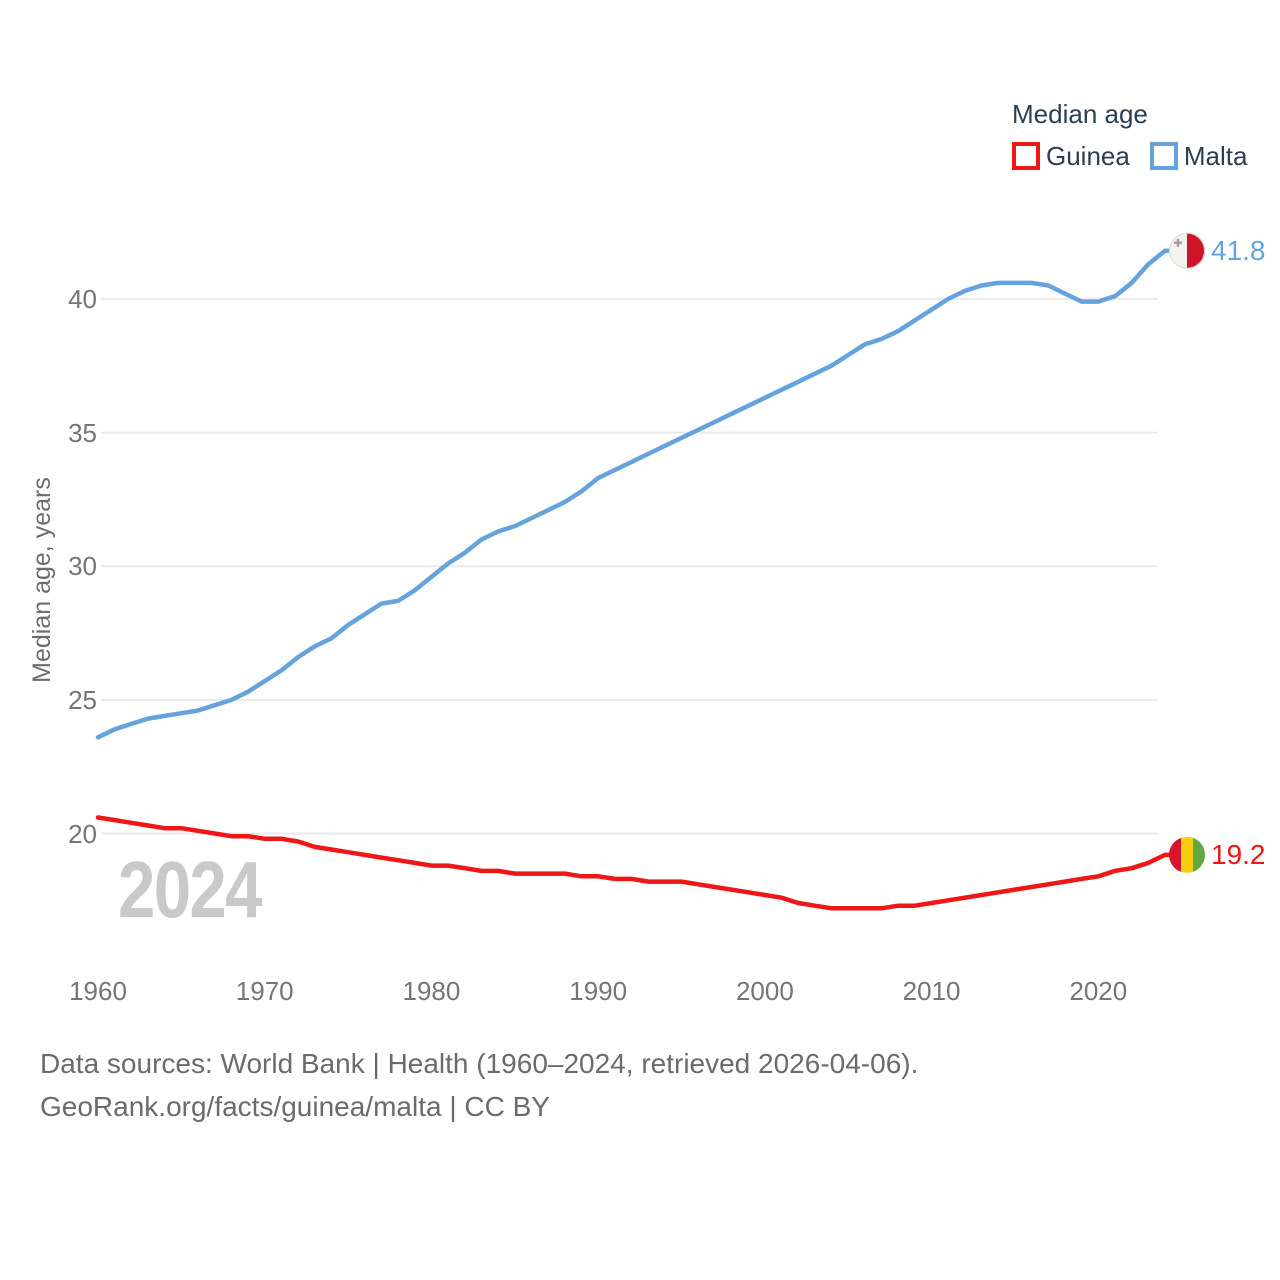 This screenshot has height=1280, width=1280. Describe the element at coordinates (431, 991) in the screenshot. I see `x-tick-label: 1980` at that location.